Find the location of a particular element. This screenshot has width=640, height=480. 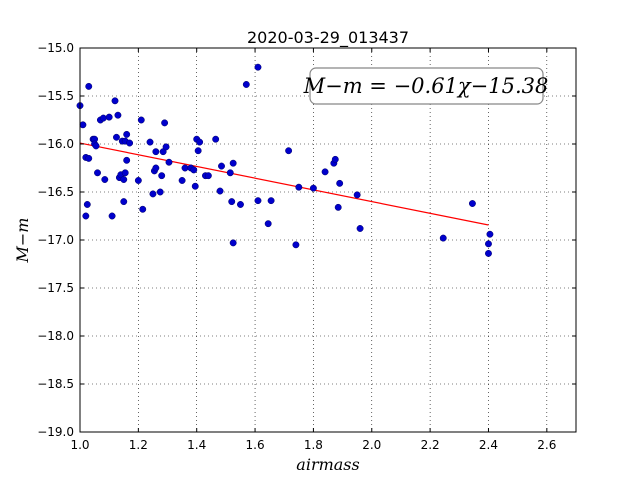

x-tick-label: 1.6 is located at coordinates (255, 445).